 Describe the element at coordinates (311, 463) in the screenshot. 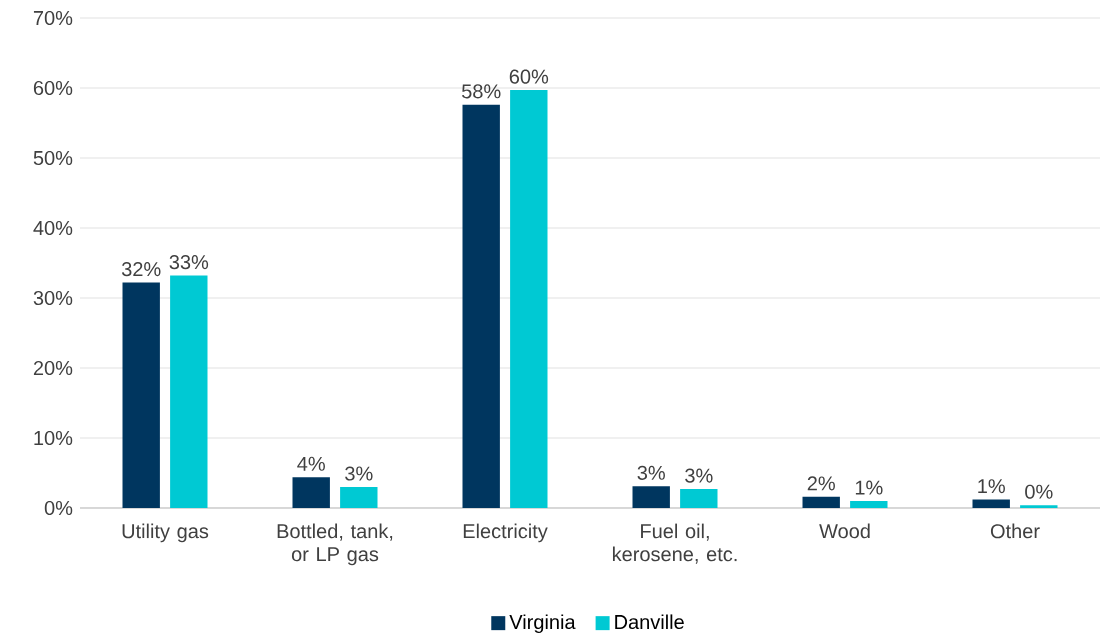

I see `data-label: 4%` at that location.